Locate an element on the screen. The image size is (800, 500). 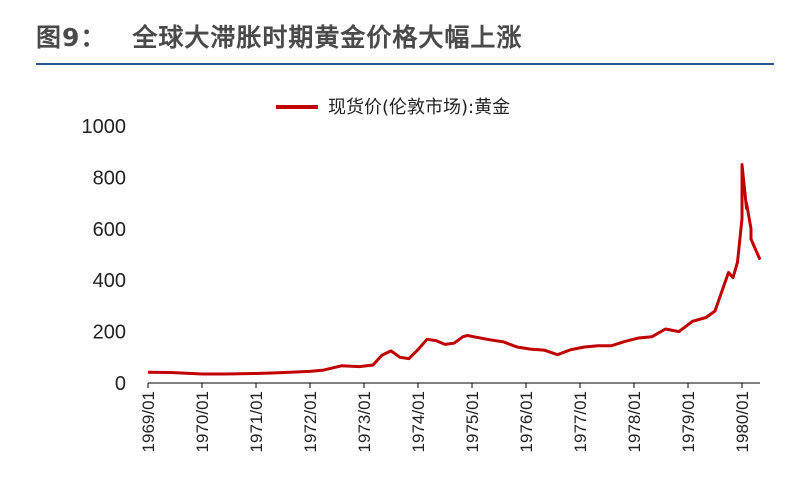
x-tick-label: 1974/01 is located at coordinates (418, 421).